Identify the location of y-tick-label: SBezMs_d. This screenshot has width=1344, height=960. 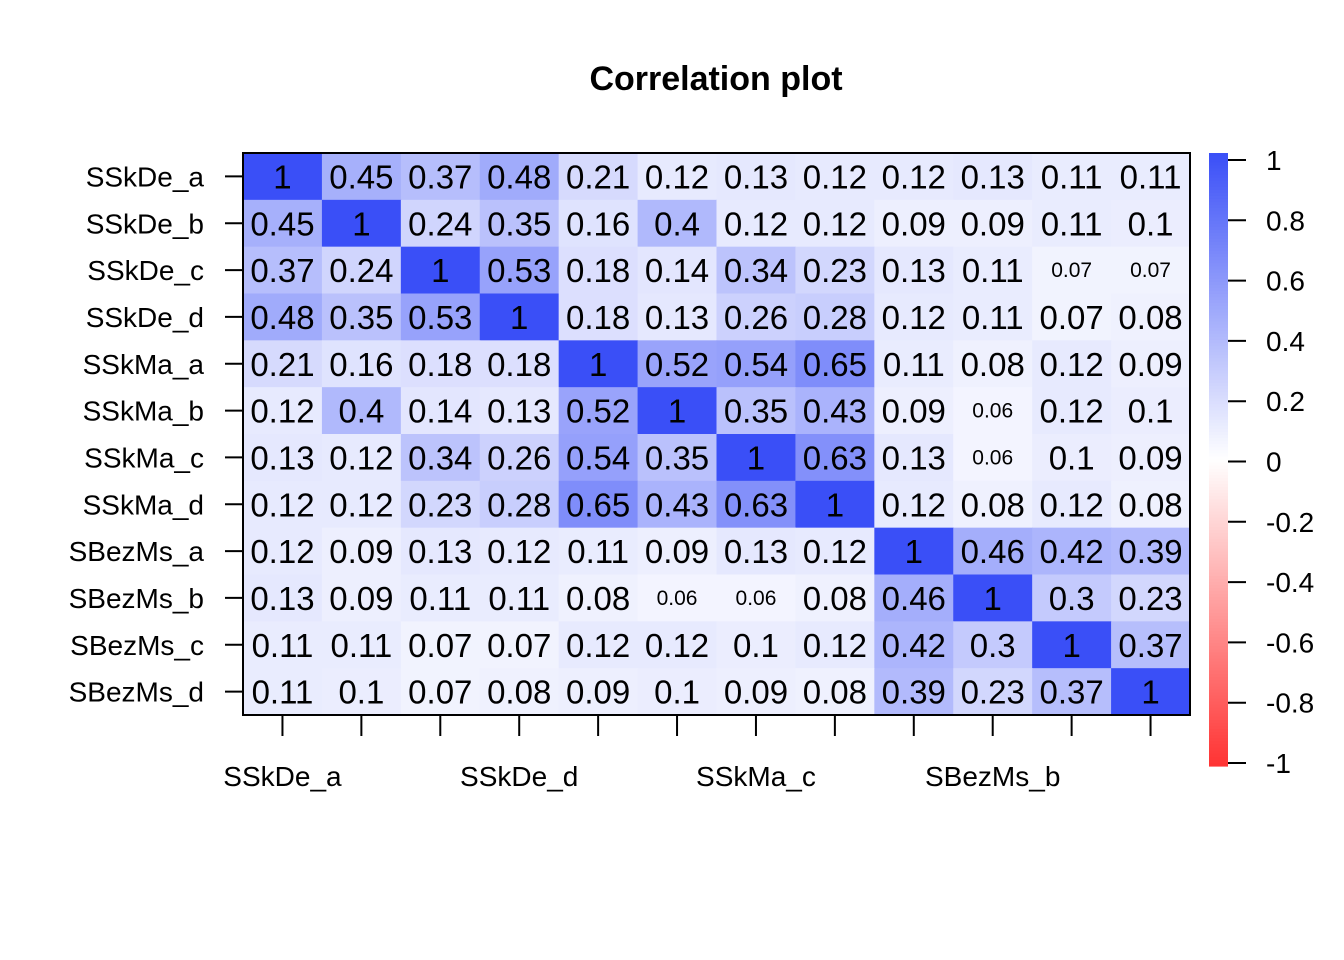
(136, 692).